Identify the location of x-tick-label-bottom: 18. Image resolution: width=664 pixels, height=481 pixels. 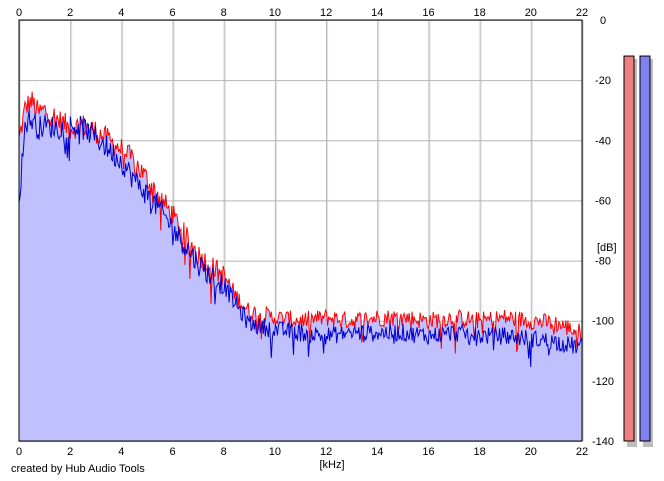
(480, 452).